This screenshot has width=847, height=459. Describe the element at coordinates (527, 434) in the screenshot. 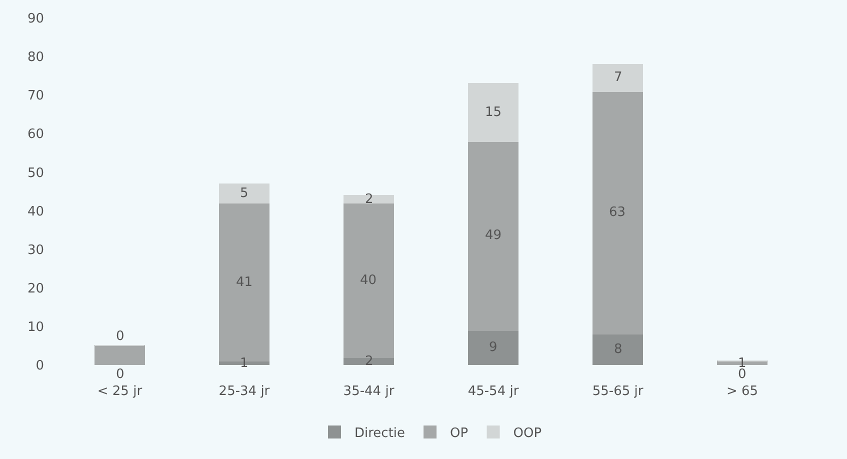

I see `legend-label: OOP` at that location.